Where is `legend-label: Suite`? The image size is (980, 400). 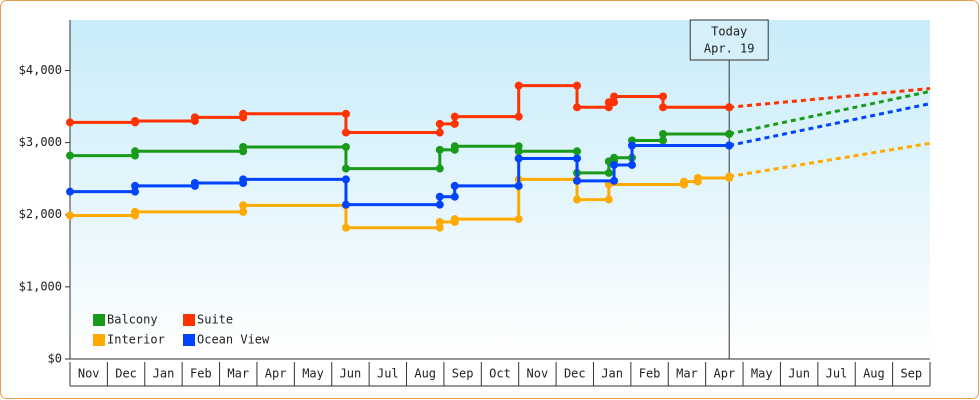 legend-label: Suite is located at coordinates (215, 320).